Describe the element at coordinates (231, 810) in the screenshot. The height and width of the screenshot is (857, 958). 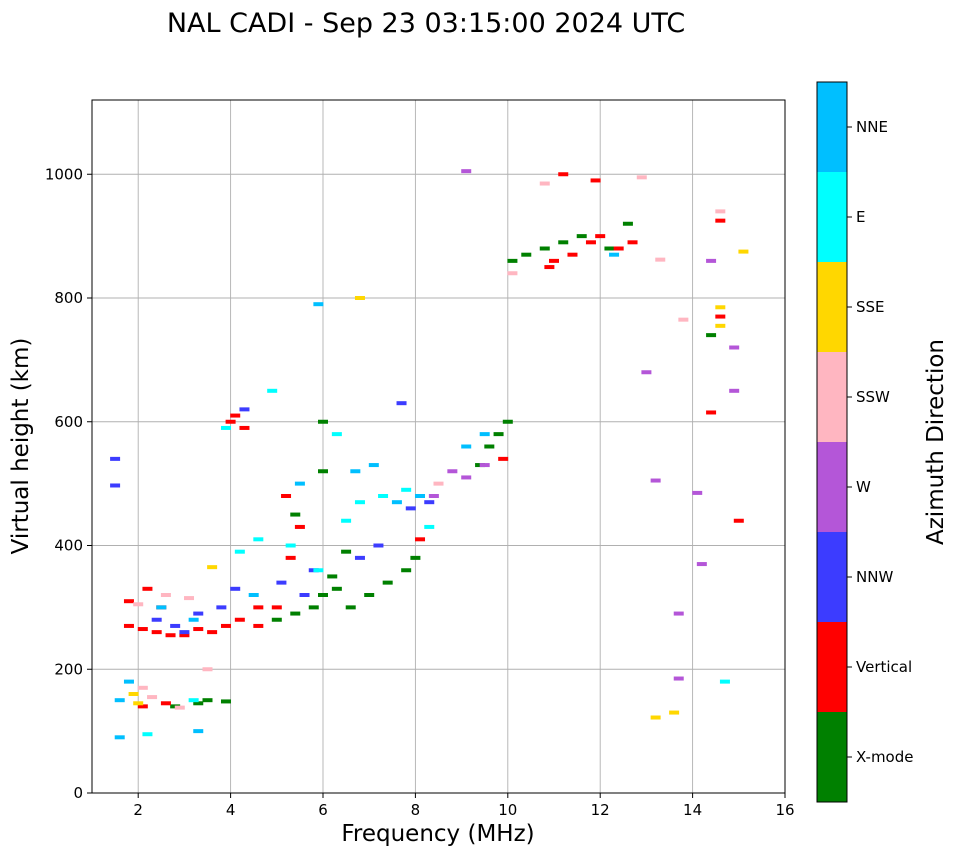
I see `x-tick-label: 4` at that location.